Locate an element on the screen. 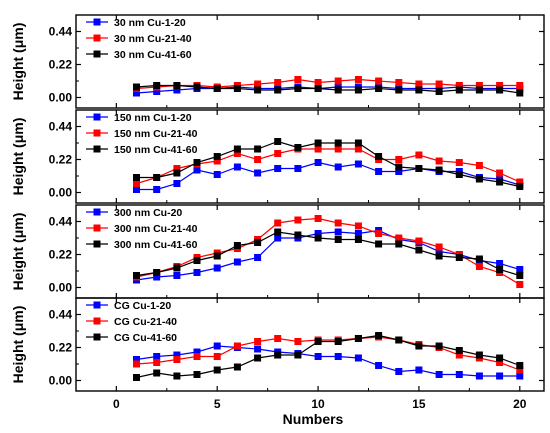  x-tick-label: 0 is located at coordinates (116, 404).